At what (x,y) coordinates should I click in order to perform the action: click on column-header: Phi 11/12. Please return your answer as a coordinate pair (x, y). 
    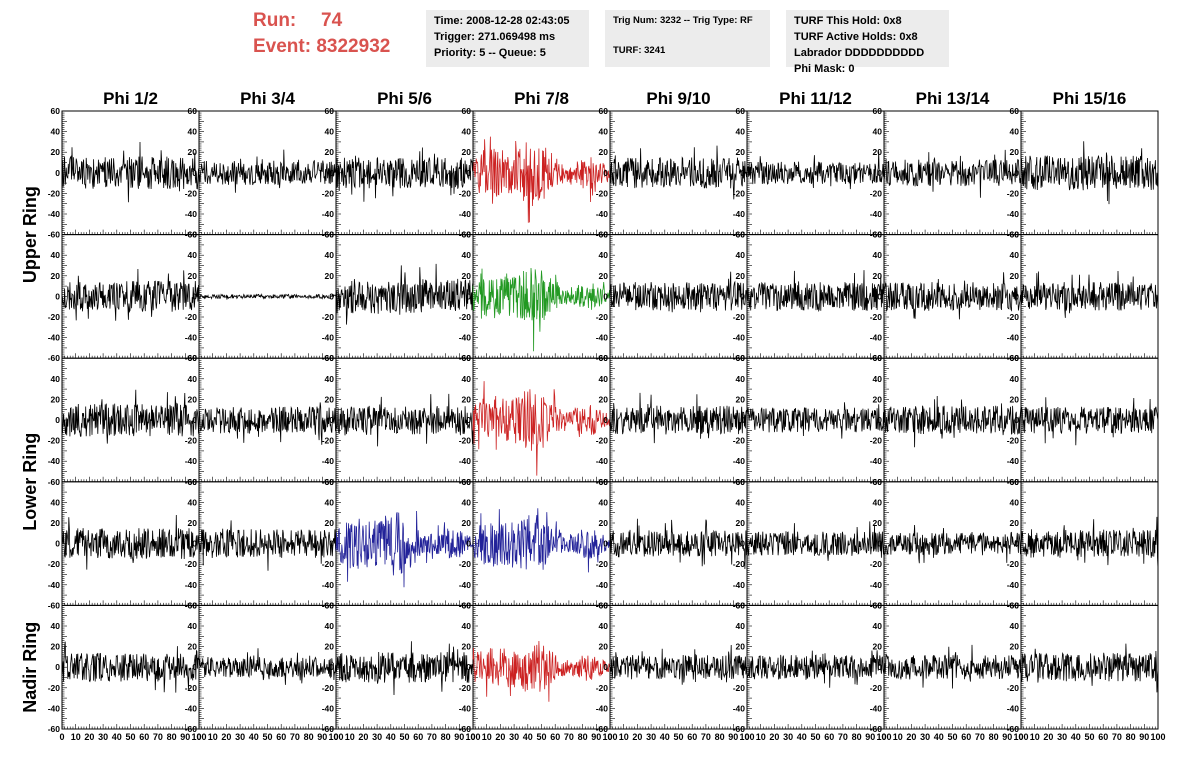
    Looking at the image, I should click on (815, 98).